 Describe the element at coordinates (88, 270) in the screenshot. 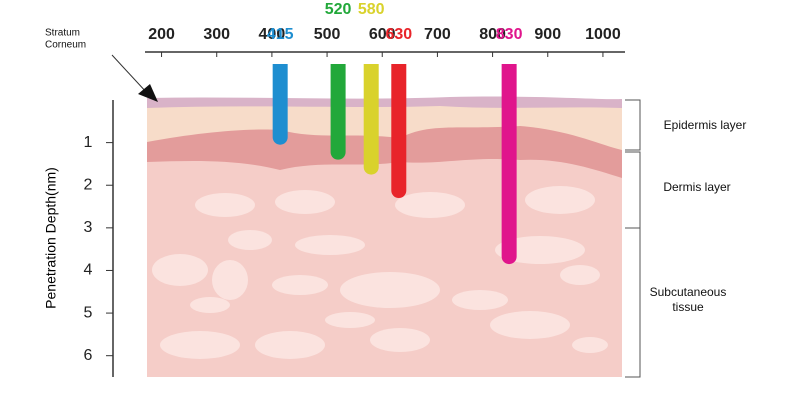

I see `y-tick-label: 4` at that location.